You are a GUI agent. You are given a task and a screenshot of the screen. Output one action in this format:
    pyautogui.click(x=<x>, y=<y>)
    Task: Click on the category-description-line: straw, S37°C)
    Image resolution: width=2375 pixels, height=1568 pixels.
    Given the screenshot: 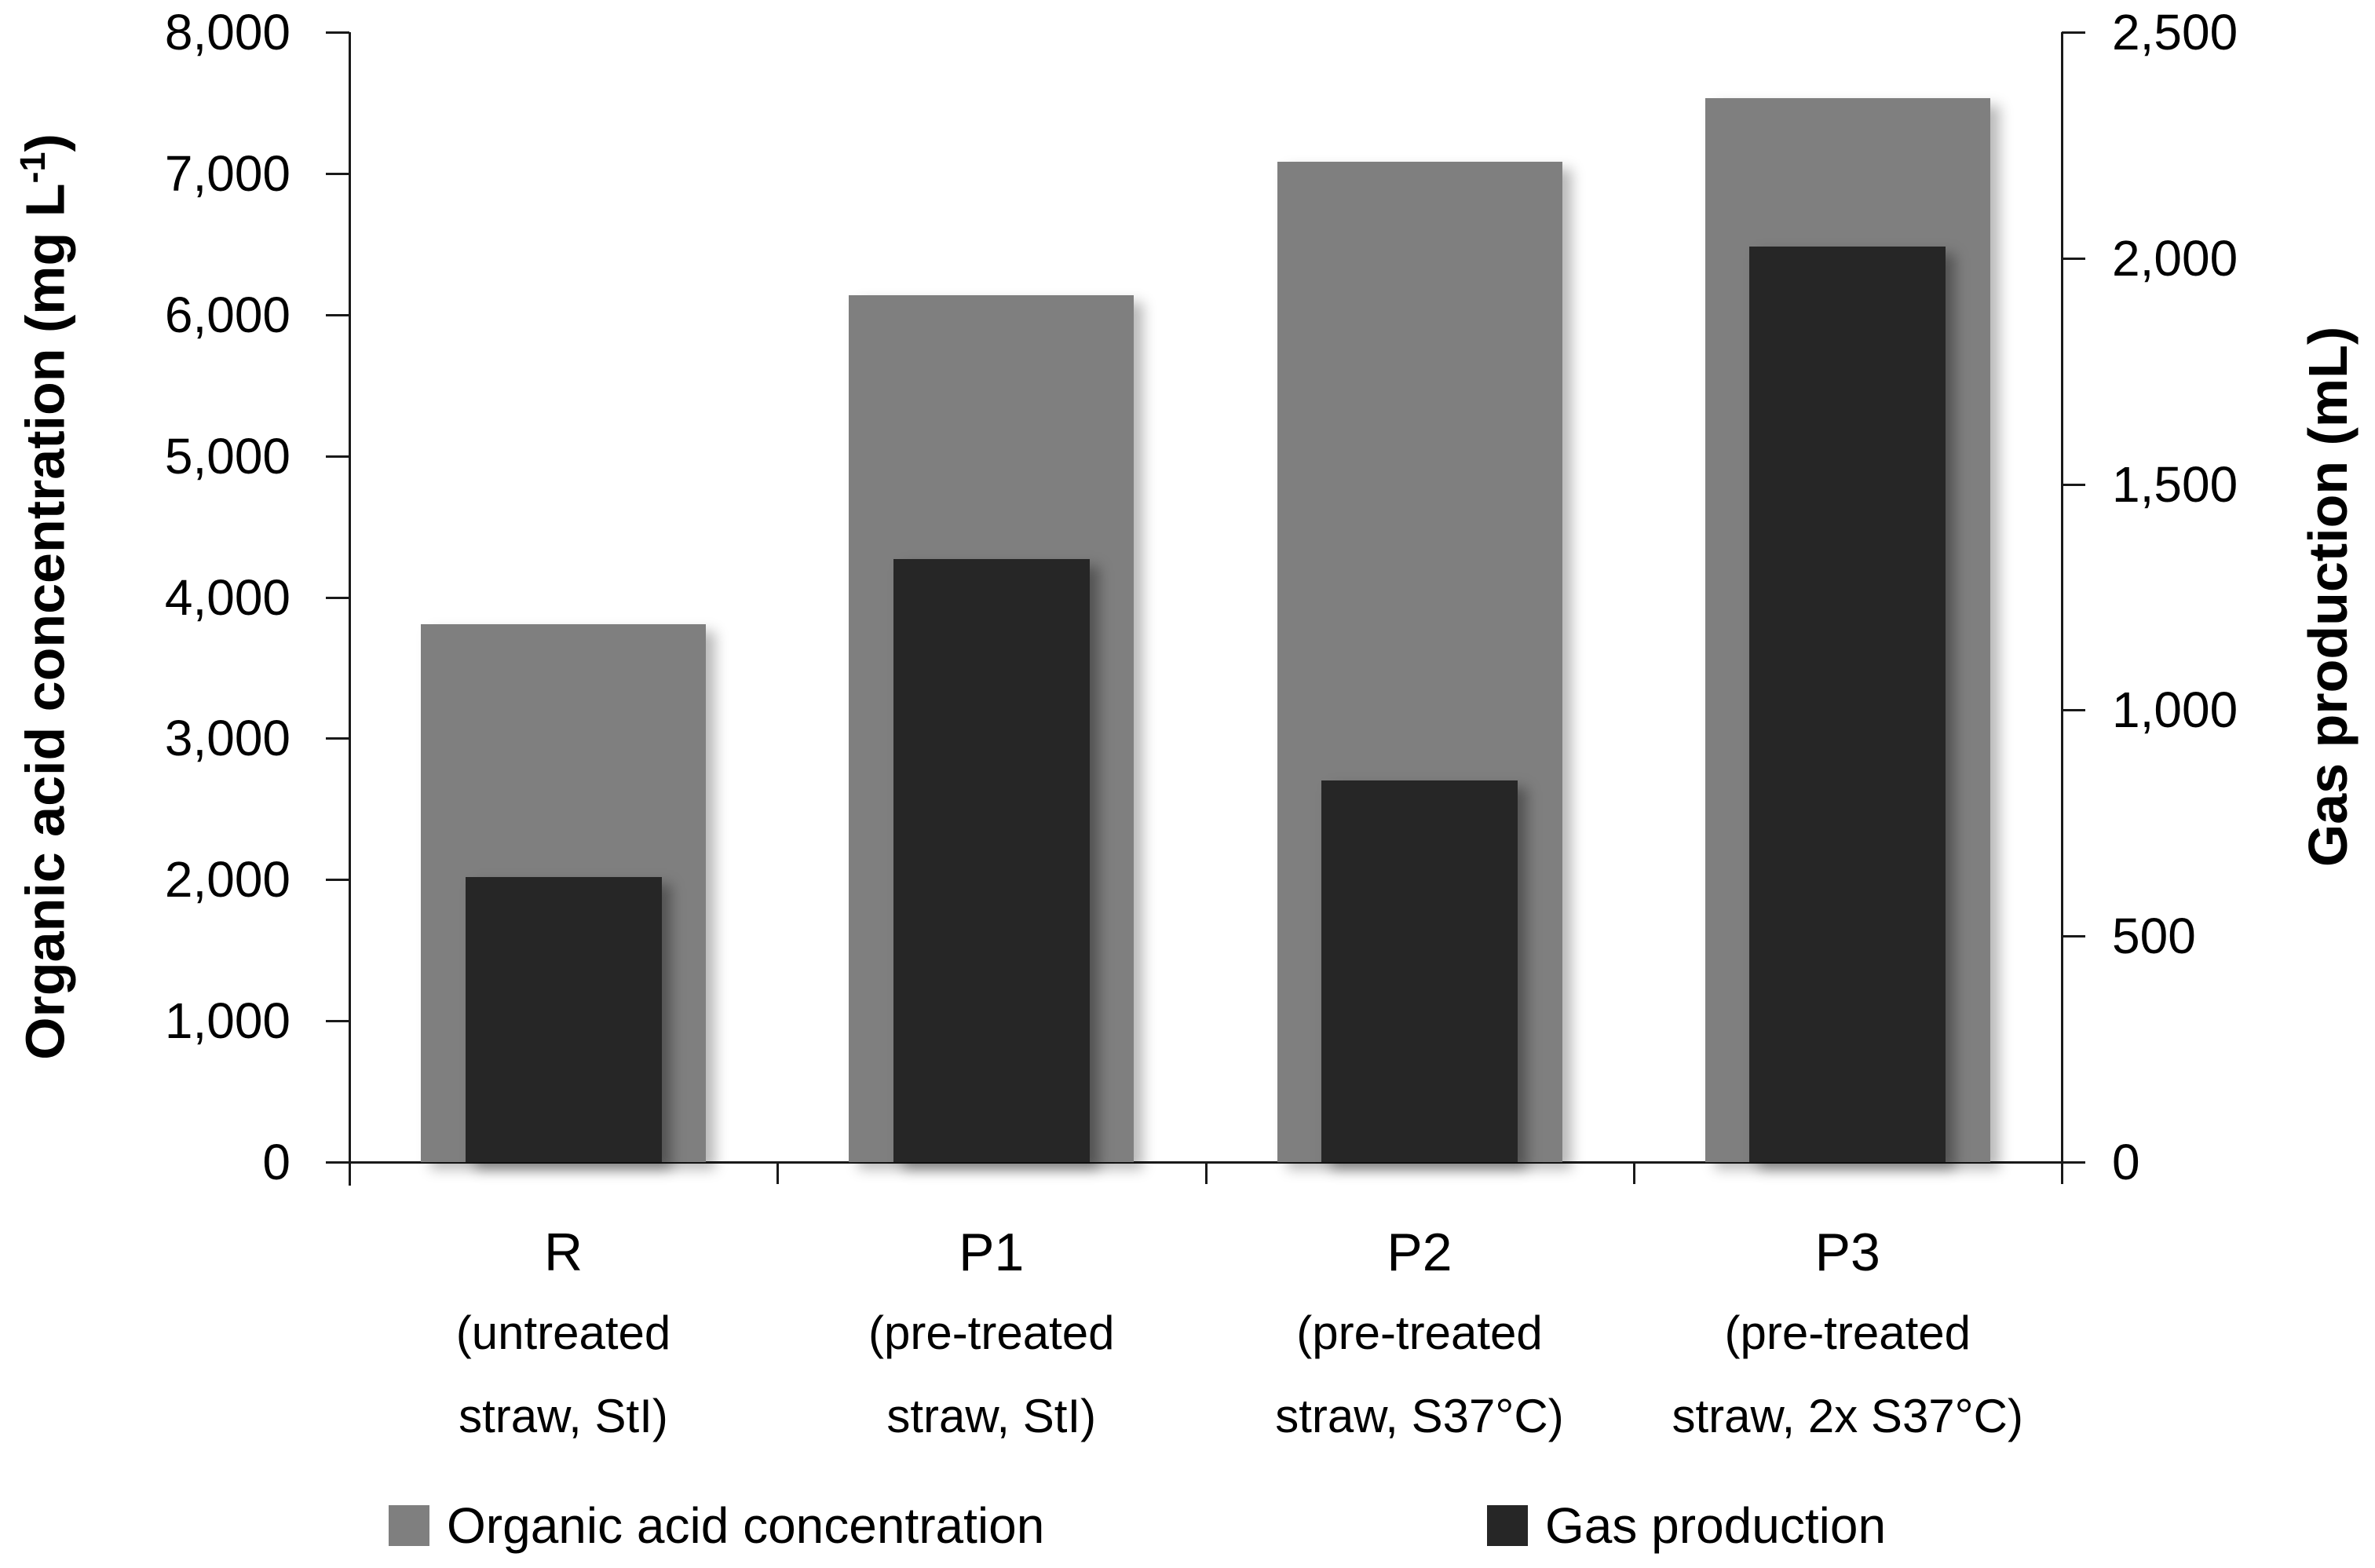 What is the action you would take?
    pyautogui.click(x=1419, y=1416)
    